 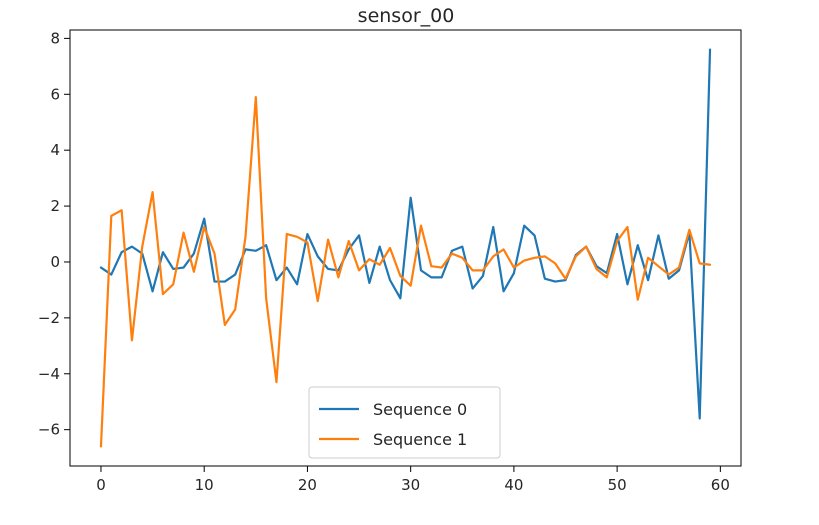 What do you see at coordinates (307, 485) in the screenshot?
I see `x-tick-label: 20` at bounding box center [307, 485].